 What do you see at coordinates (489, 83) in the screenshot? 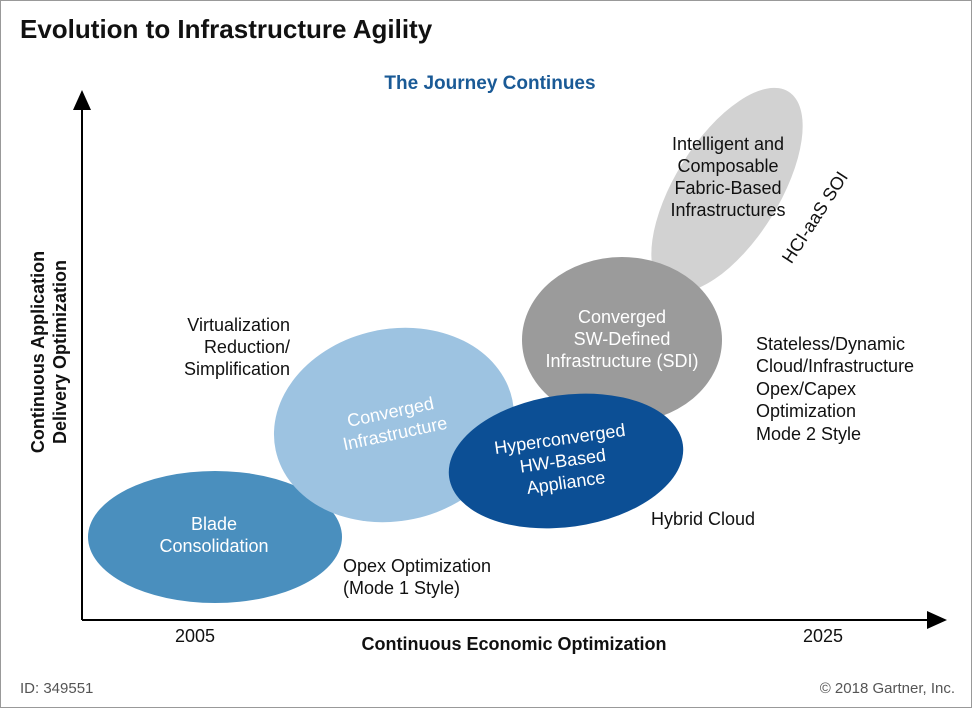
I see `subtitle: The Journey Continues` at bounding box center [489, 83].